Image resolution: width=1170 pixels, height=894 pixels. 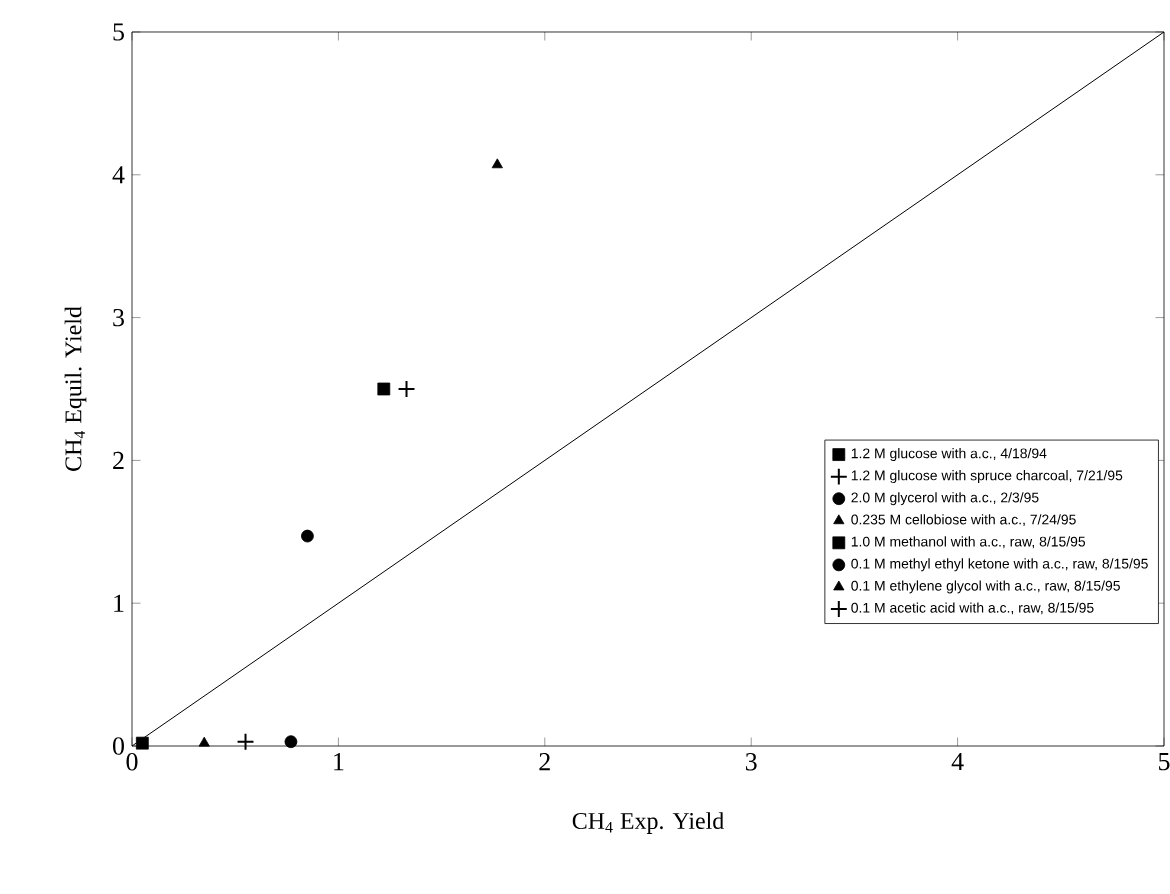 What do you see at coordinates (751, 762) in the screenshot?
I see `x-tick-label: 3` at bounding box center [751, 762].